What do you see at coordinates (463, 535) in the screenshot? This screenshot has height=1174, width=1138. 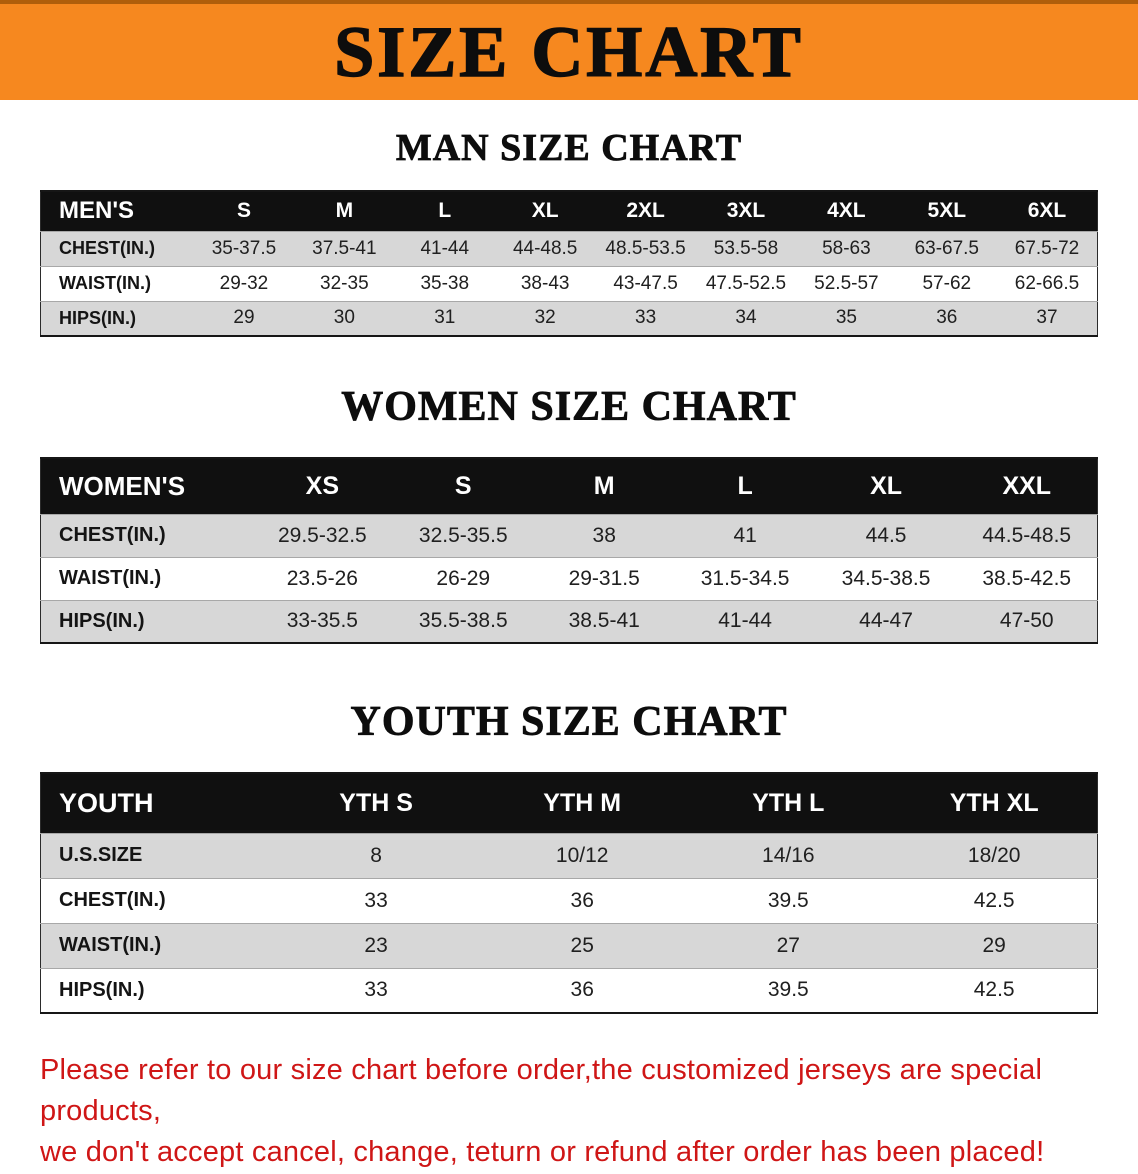 I see `women-chest-value-1: 32.5-35.5` at bounding box center [463, 535].